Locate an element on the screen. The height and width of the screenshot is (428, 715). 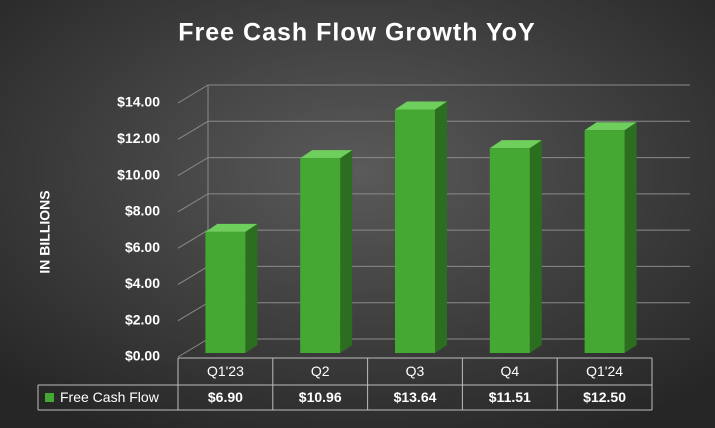
value-label: $10.96 is located at coordinates (320, 397).